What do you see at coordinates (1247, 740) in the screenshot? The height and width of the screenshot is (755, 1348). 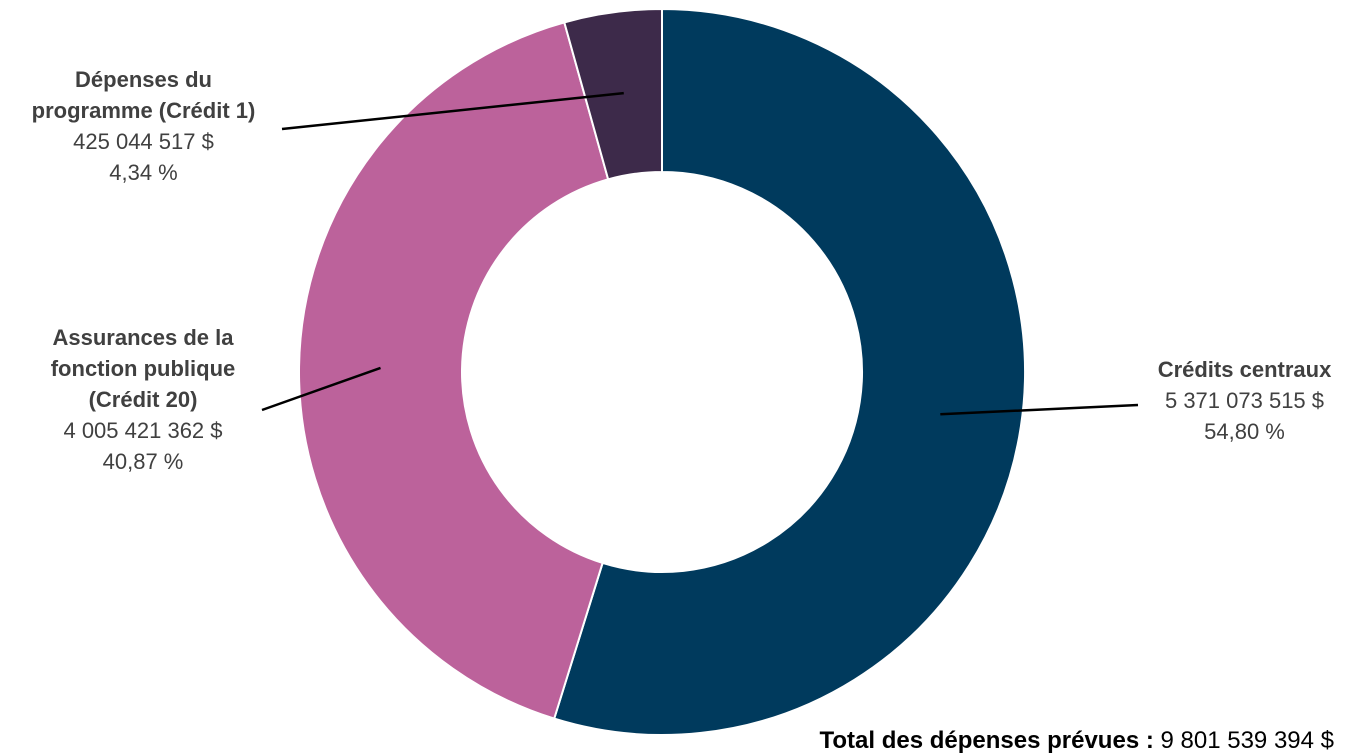 I see `total-value: 9 801 539 394 $` at bounding box center [1247, 740].